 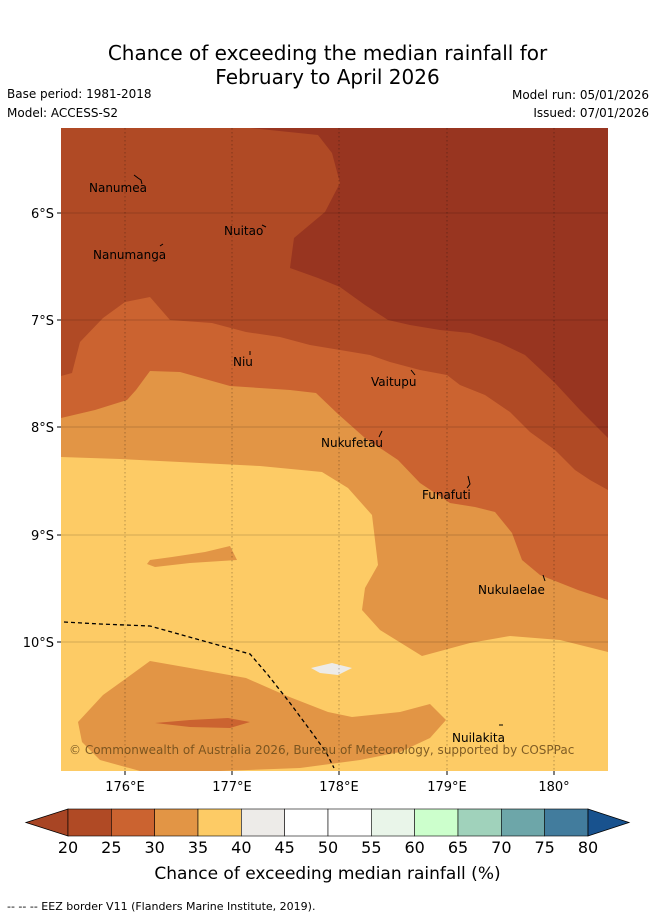 What do you see at coordinates (241, 847) in the screenshot?
I see `colorbar-tick-label: 40` at bounding box center [241, 847].